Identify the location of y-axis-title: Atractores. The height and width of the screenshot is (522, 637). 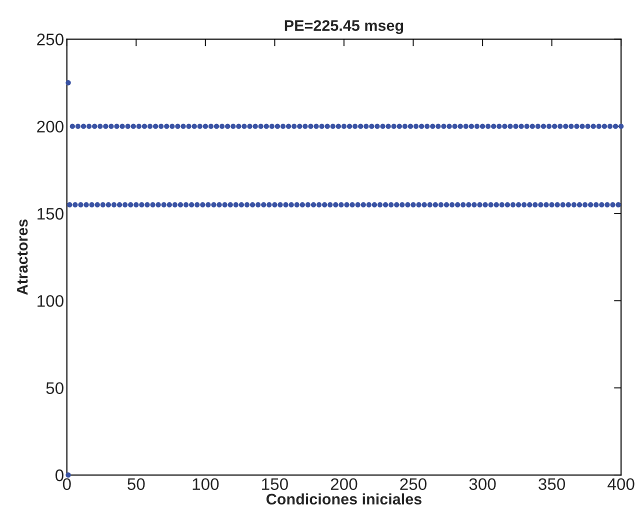
(22, 257).